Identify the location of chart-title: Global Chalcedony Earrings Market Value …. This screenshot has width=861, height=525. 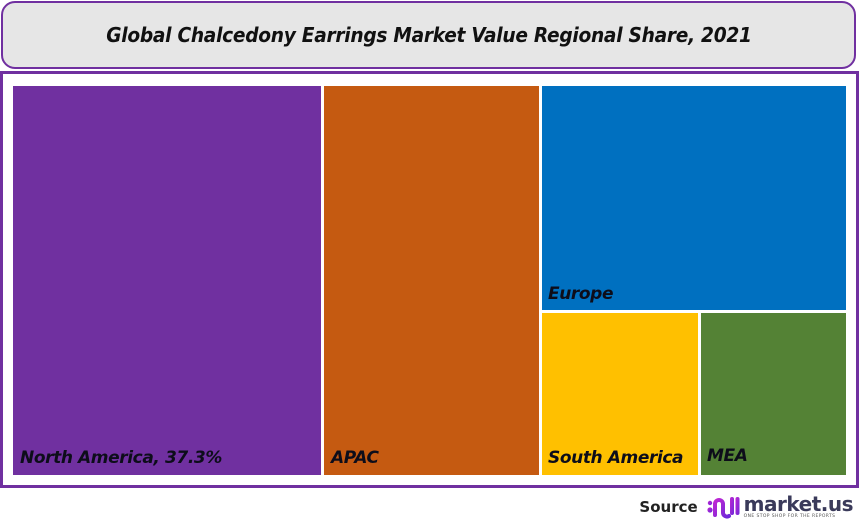
(428, 35).